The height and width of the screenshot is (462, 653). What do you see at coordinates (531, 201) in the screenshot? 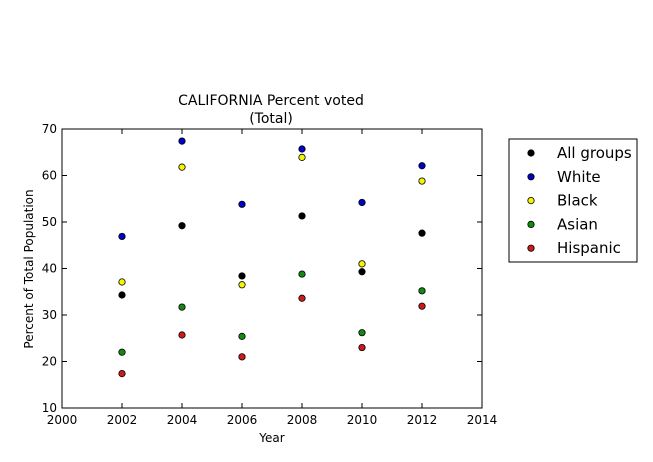
I see `legend-marker-black` at bounding box center [531, 201].